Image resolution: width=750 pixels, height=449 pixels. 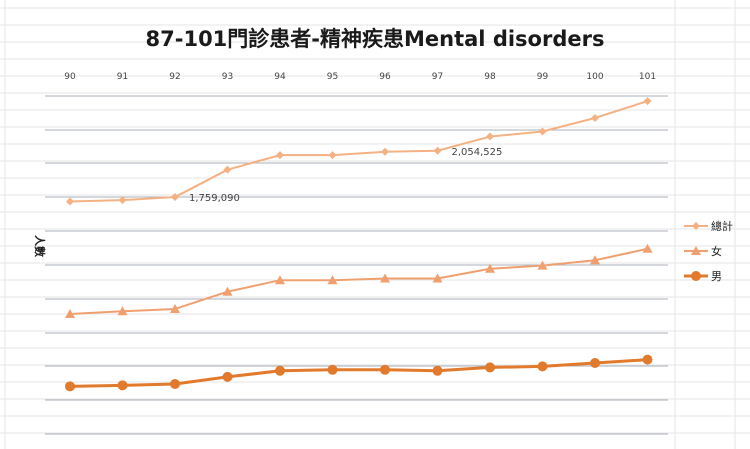 I want to click on x-tick-label: 93, so click(x=227, y=77).